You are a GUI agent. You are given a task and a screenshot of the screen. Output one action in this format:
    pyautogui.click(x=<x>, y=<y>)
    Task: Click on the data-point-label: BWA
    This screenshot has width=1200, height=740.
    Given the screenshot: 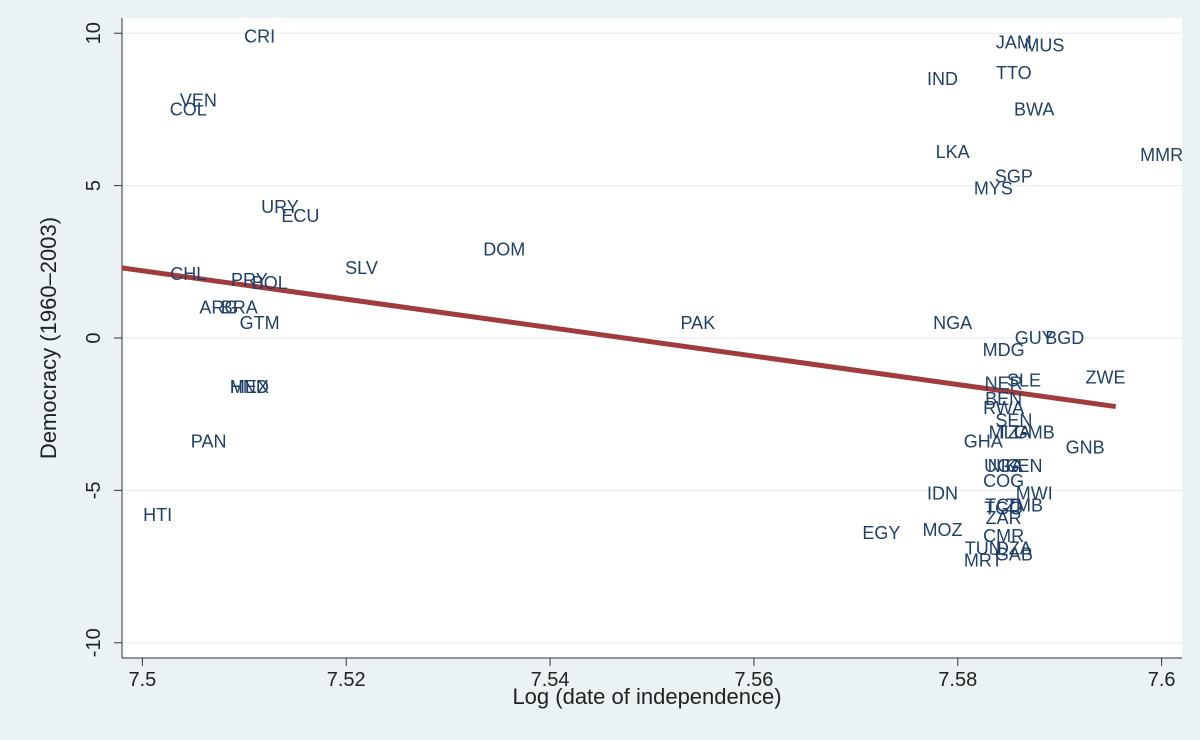 What is the action you would take?
    pyautogui.click(x=1034, y=109)
    